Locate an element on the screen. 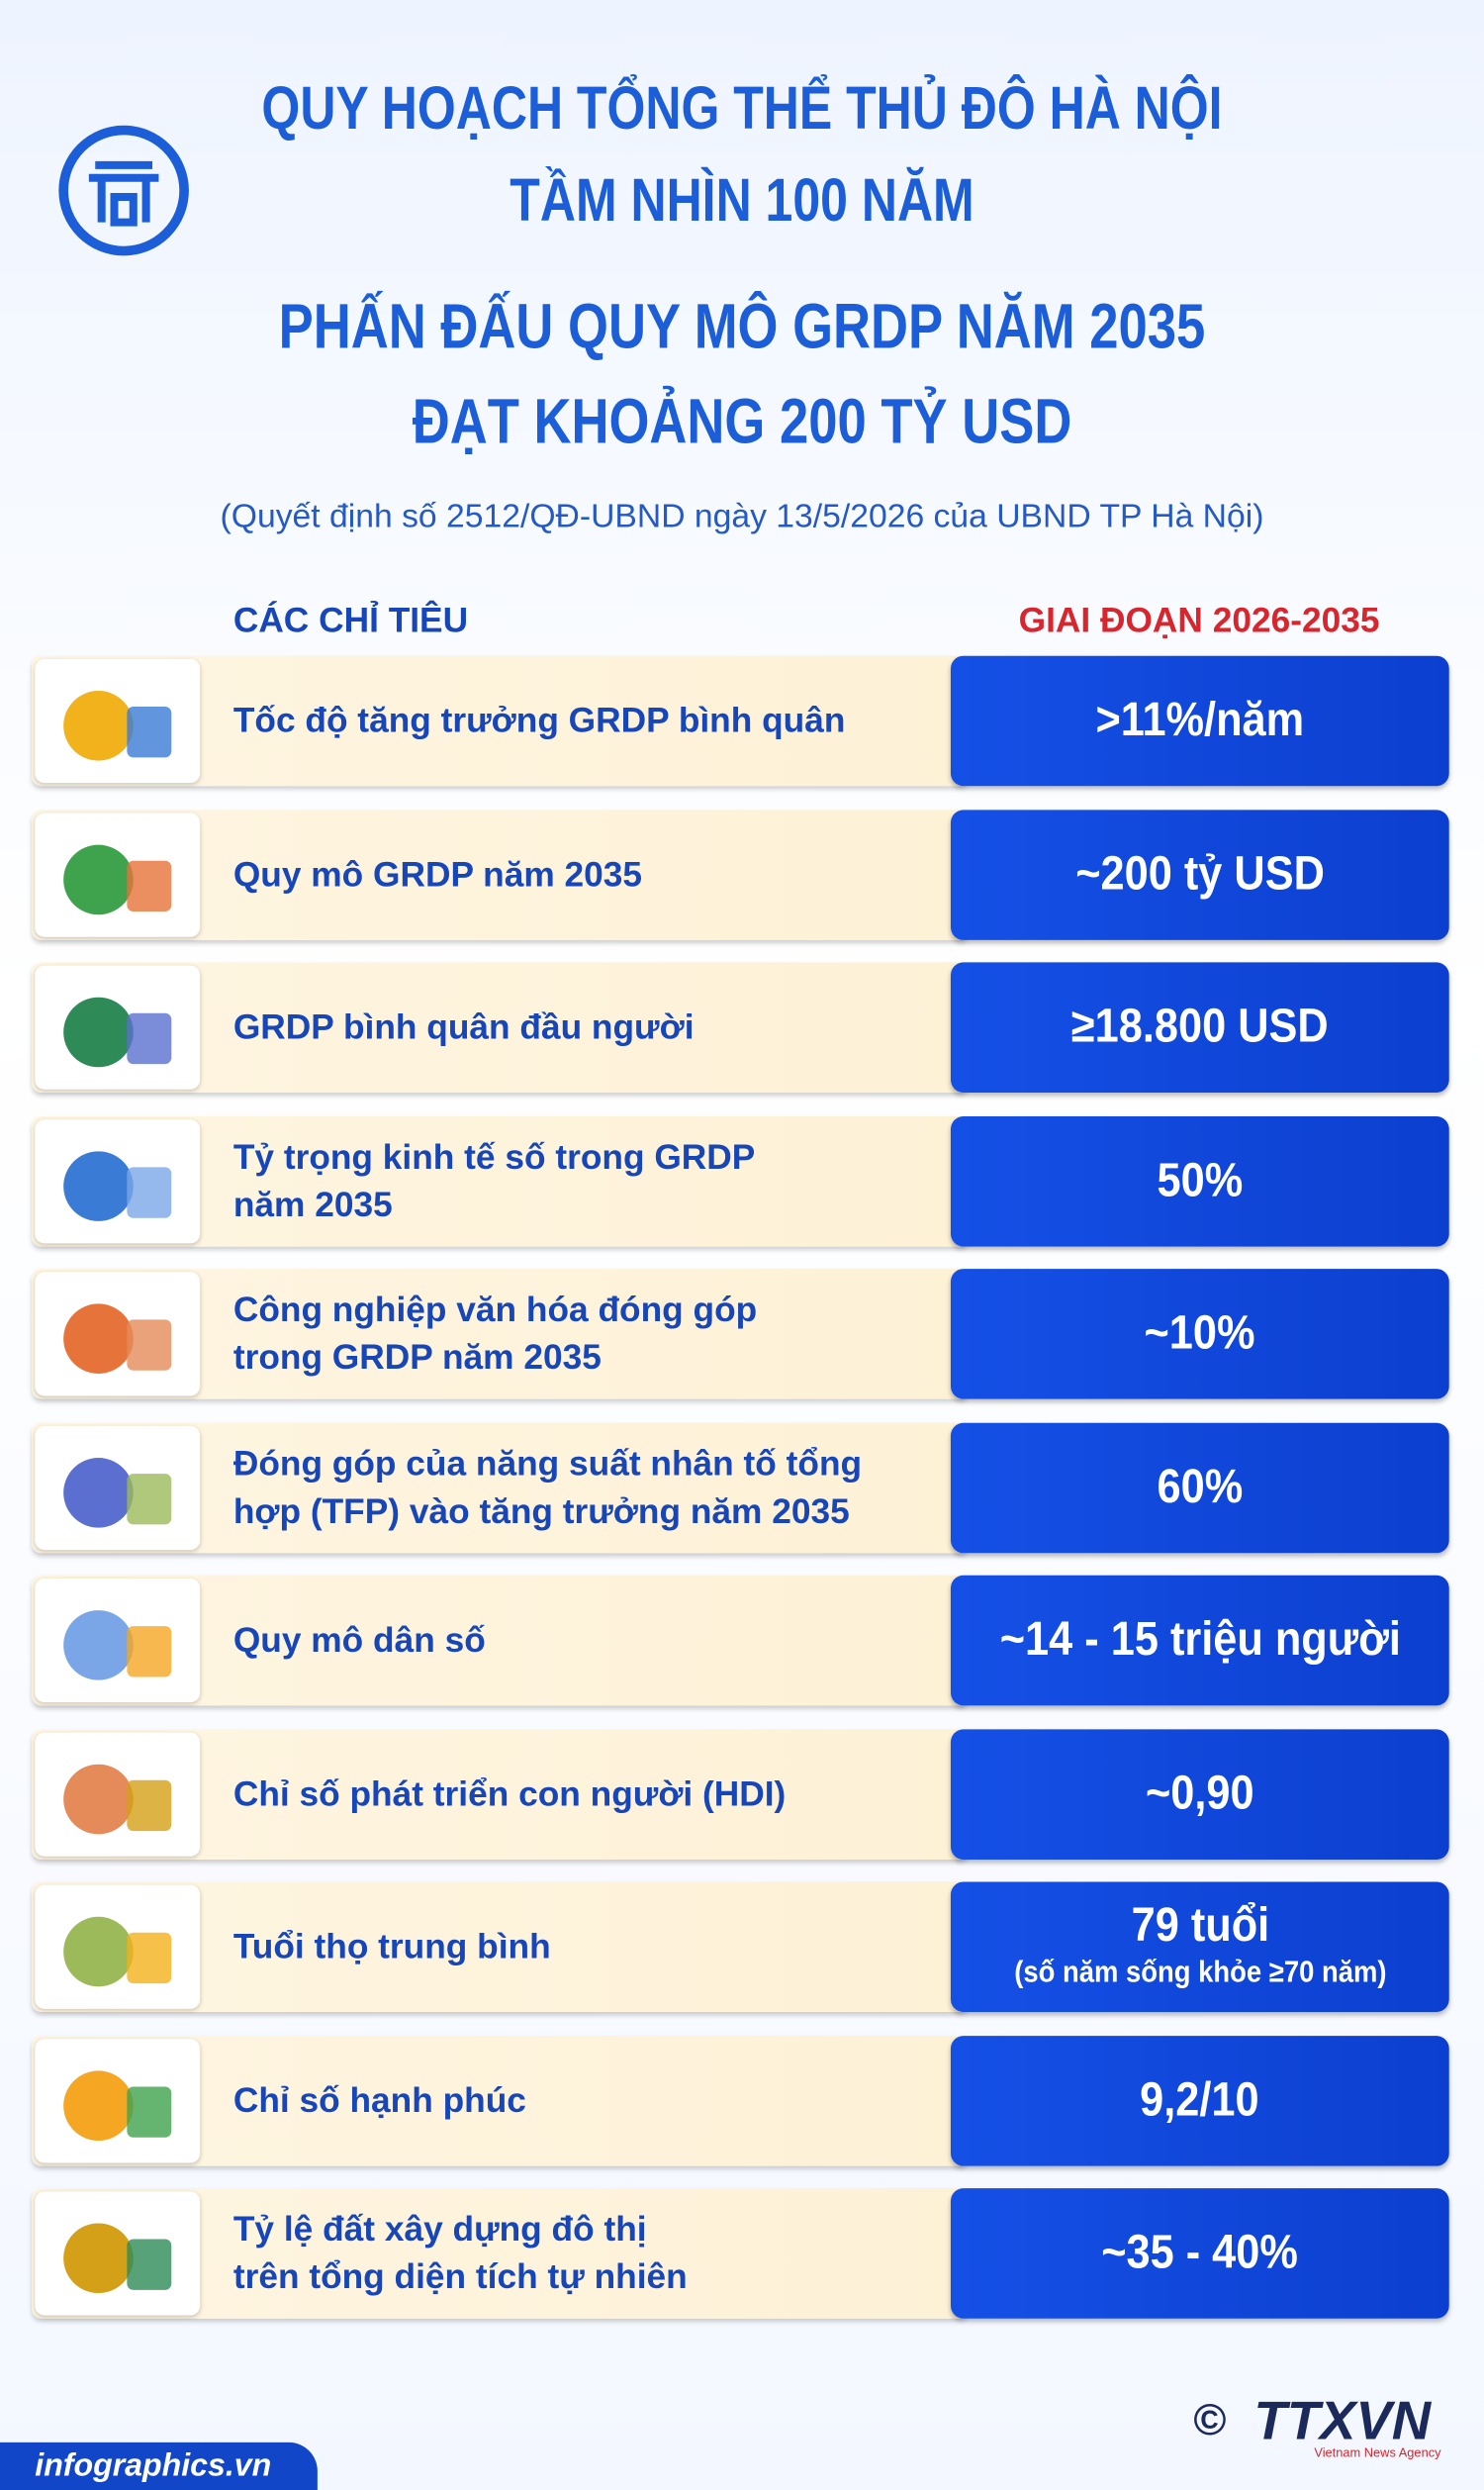 This screenshot has width=1484, height=2490. target-line: 50% is located at coordinates (1200, 1179).